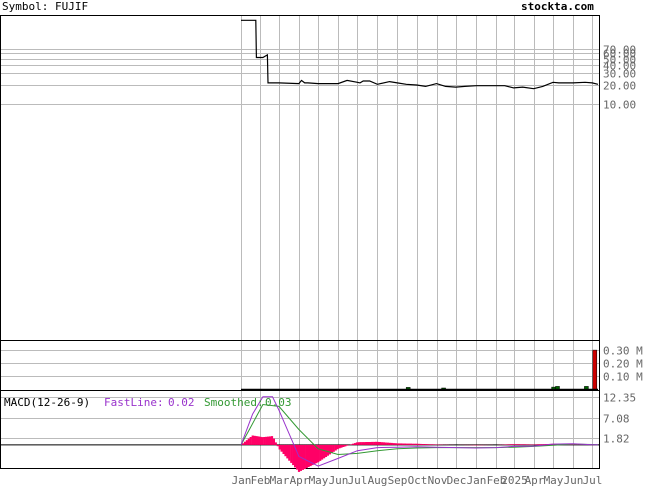  I want to click on x-tick-label: Sep, so click(398, 480).